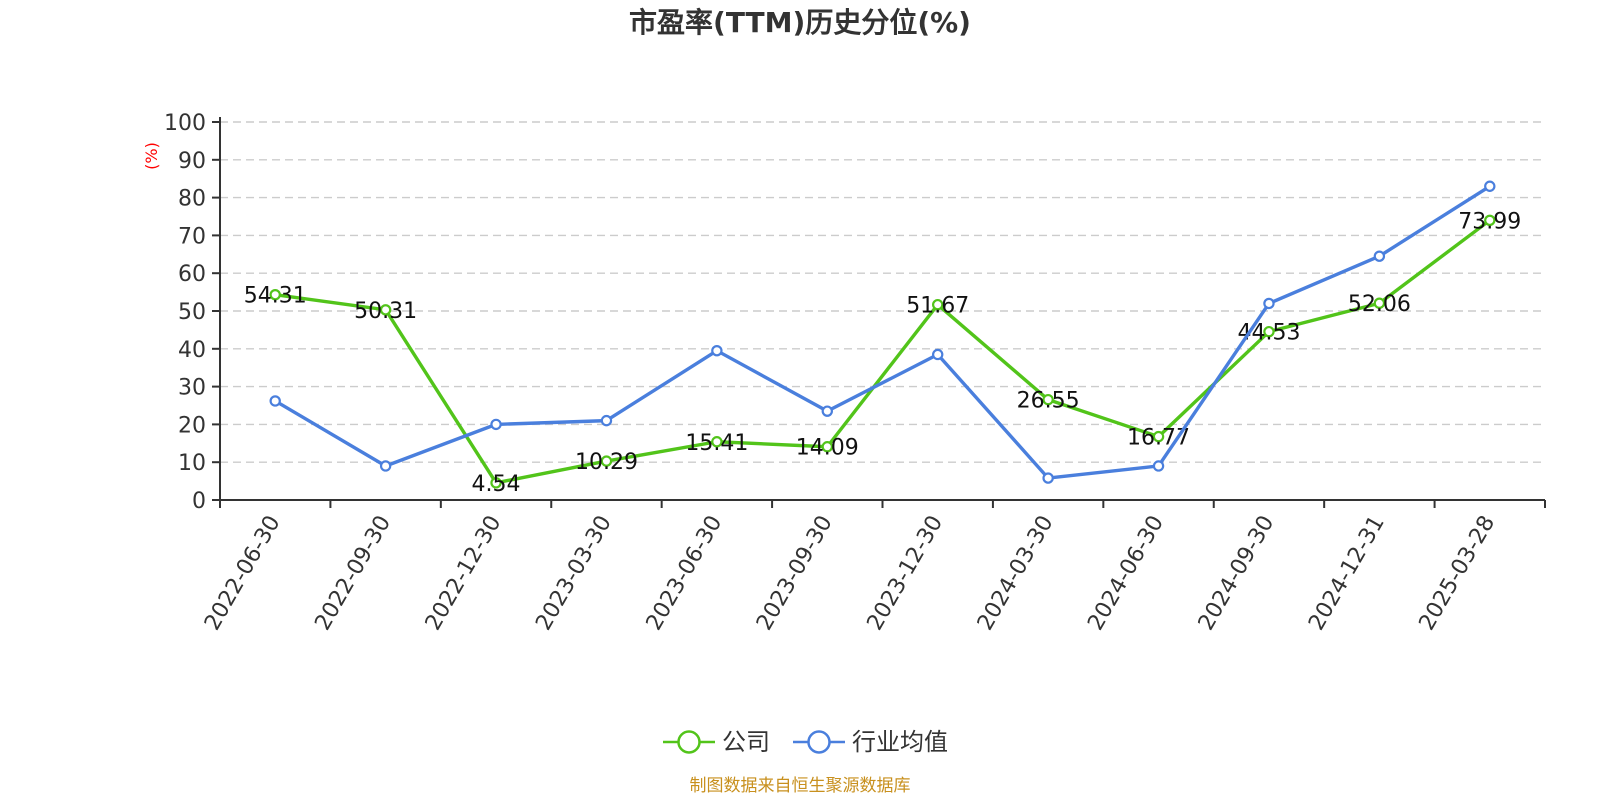 The image size is (1600, 800). What do you see at coordinates (192, 425) in the screenshot?
I see `y-tick-label-2: 20` at bounding box center [192, 425].